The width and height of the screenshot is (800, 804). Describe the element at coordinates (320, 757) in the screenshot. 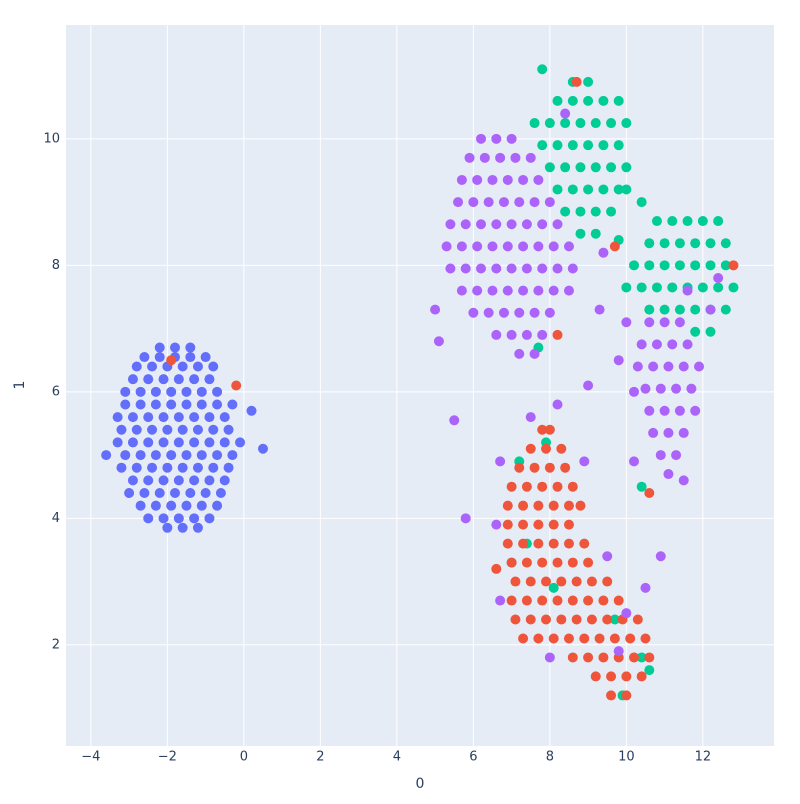

I see `x-tick-label: 2` at that location.